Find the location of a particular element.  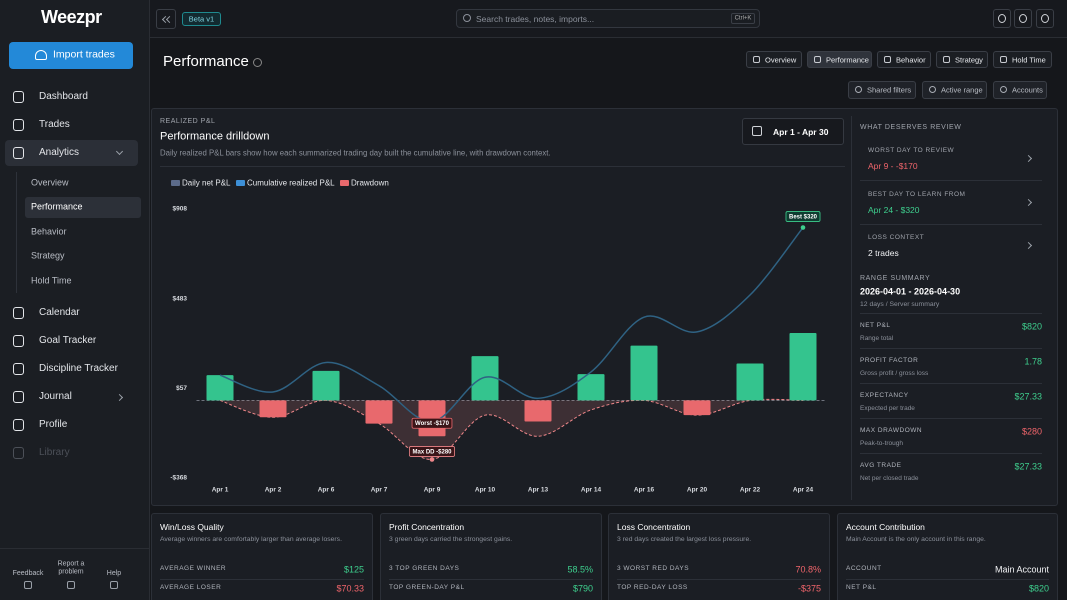

metric-note: Net per closed trade is located at coordinates (889, 479).